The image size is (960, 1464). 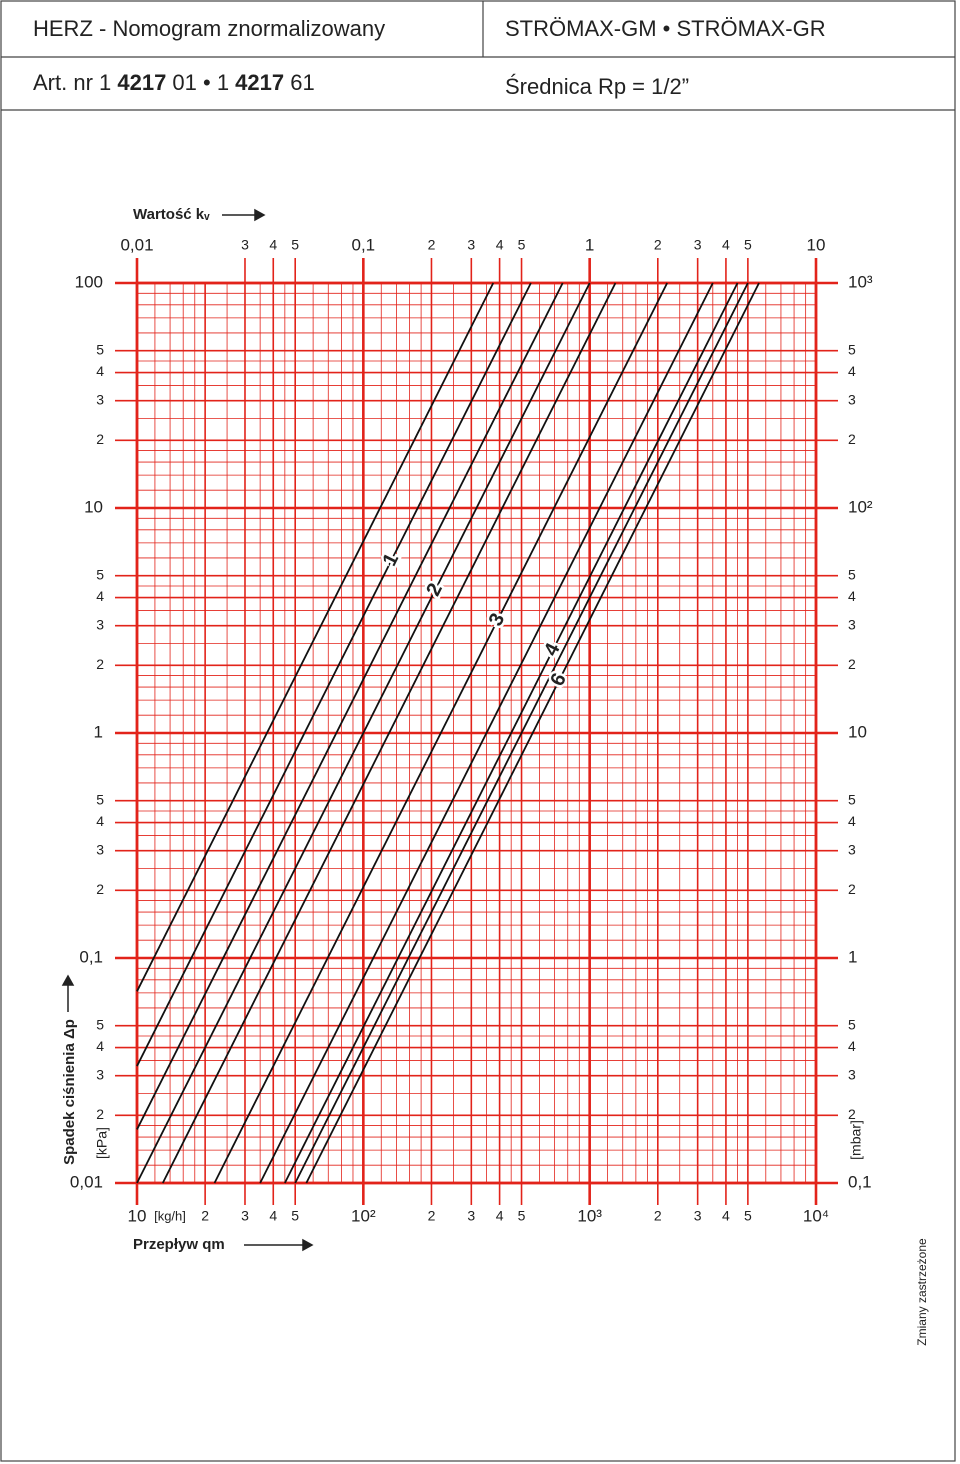 I want to click on footer-note: Zmiany zastrzeżone, so click(x=922, y=1292).